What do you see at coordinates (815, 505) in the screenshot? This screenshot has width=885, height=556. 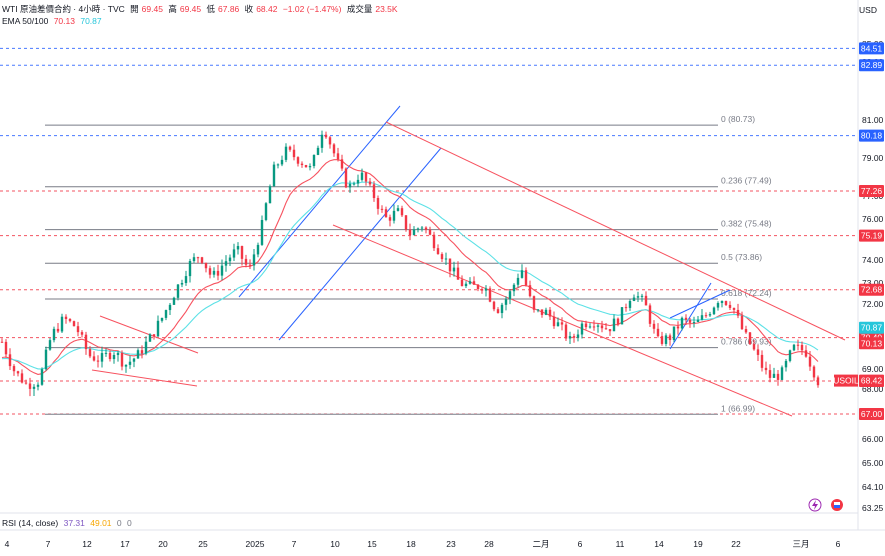 I see `lightning-icon` at bounding box center [815, 505].